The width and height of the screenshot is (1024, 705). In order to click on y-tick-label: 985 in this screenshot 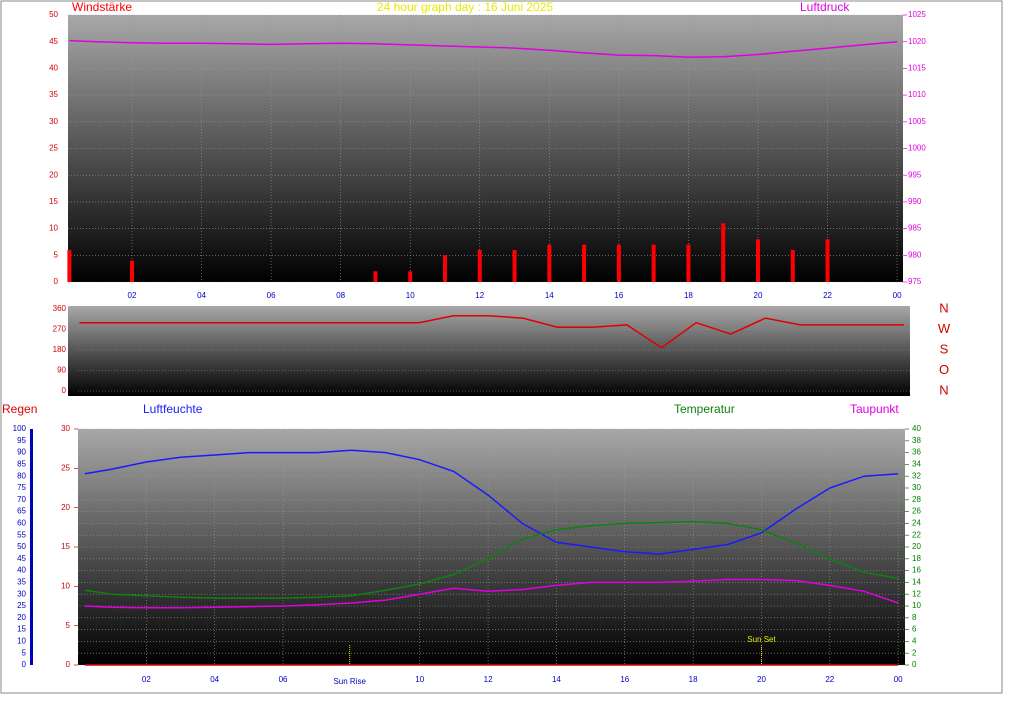, I will do `click(915, 228)`.